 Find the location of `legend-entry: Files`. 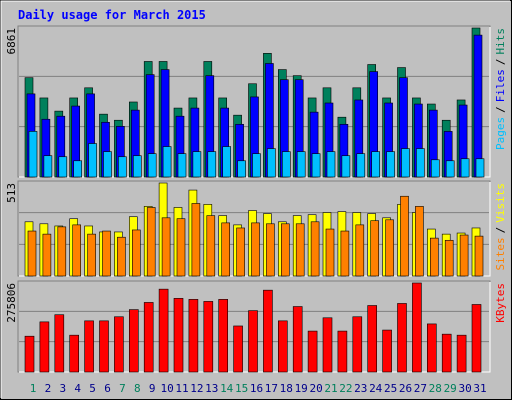

legend-entry: Files is located at coordinates (500, 85).